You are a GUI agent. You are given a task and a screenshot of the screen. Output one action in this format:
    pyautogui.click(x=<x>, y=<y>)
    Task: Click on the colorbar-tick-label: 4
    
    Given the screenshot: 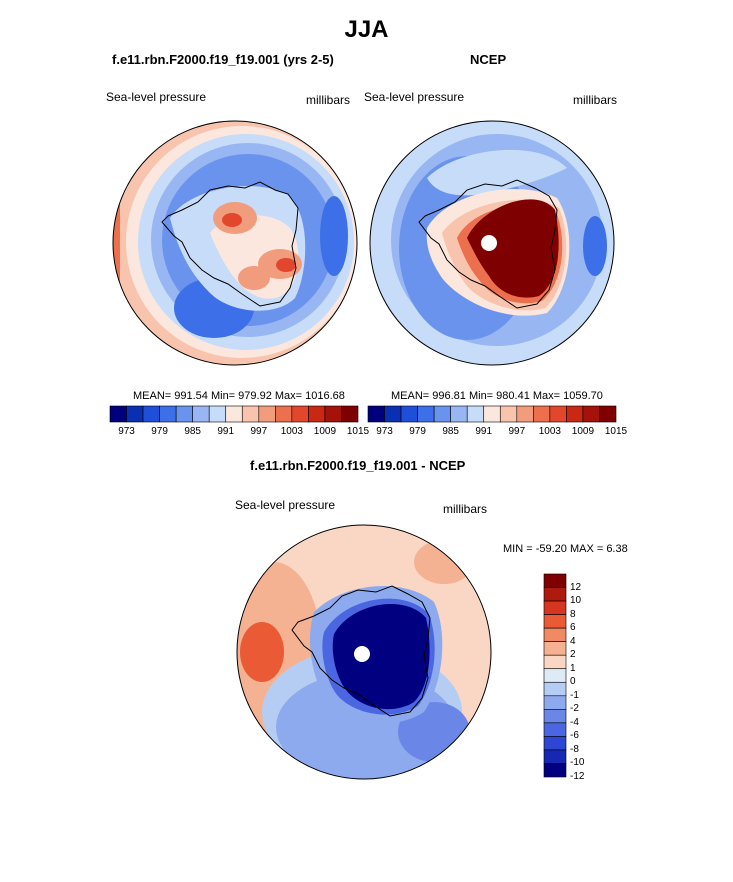 What is the action you would take?
    pyautogui.click(x=573, y=641)
    